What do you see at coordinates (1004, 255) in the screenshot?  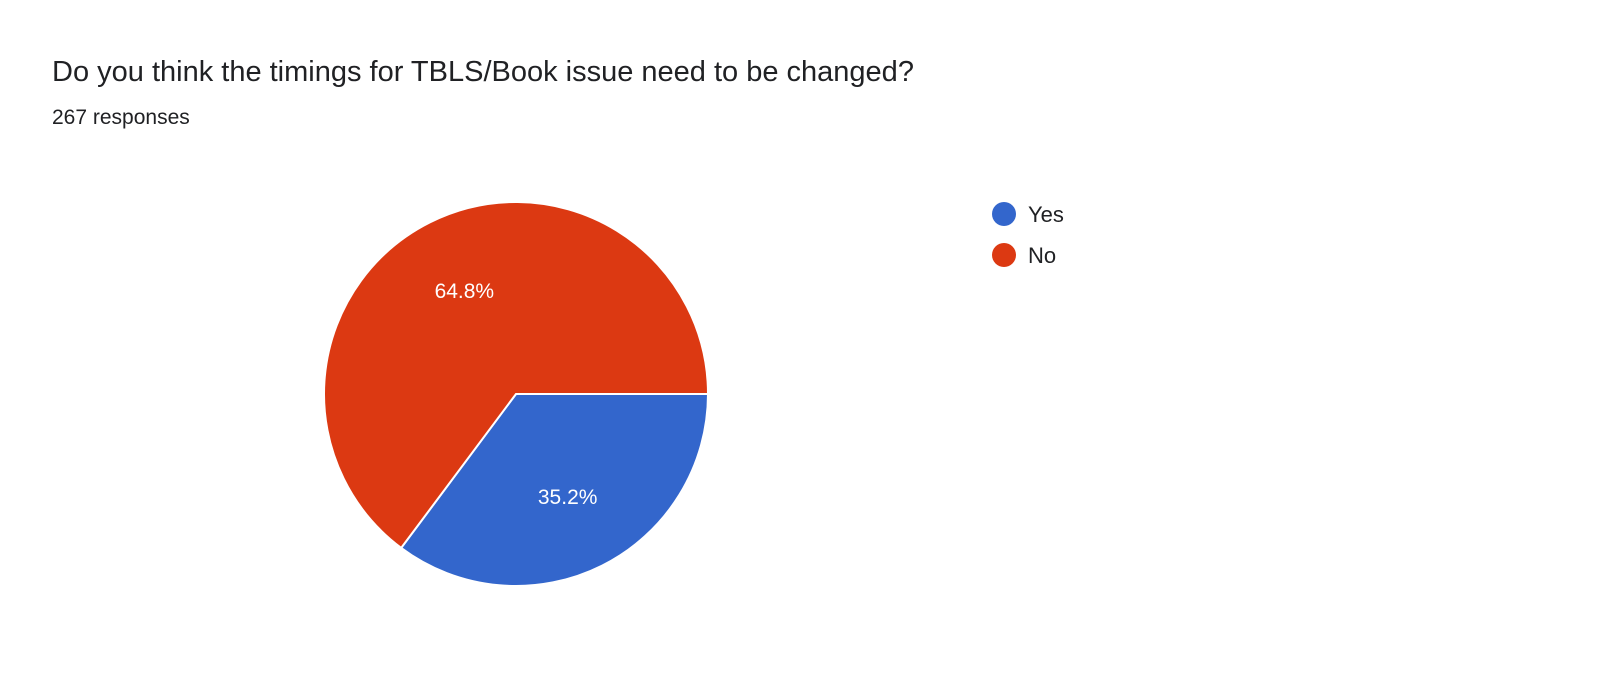 I see `legend-marker-no` at bounding box center [1004, 255].